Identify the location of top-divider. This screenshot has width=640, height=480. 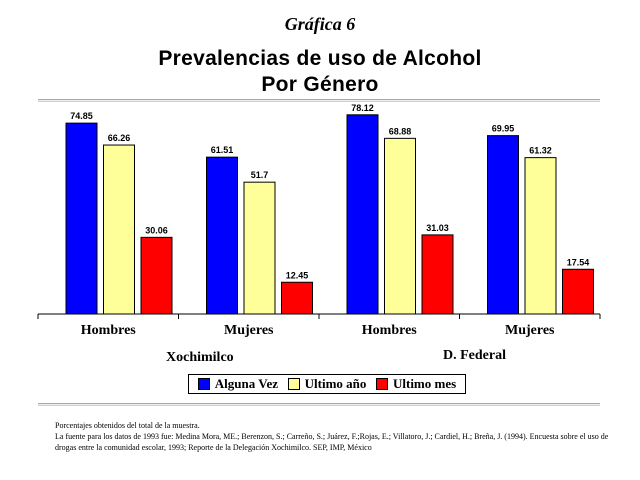
(319, 100).